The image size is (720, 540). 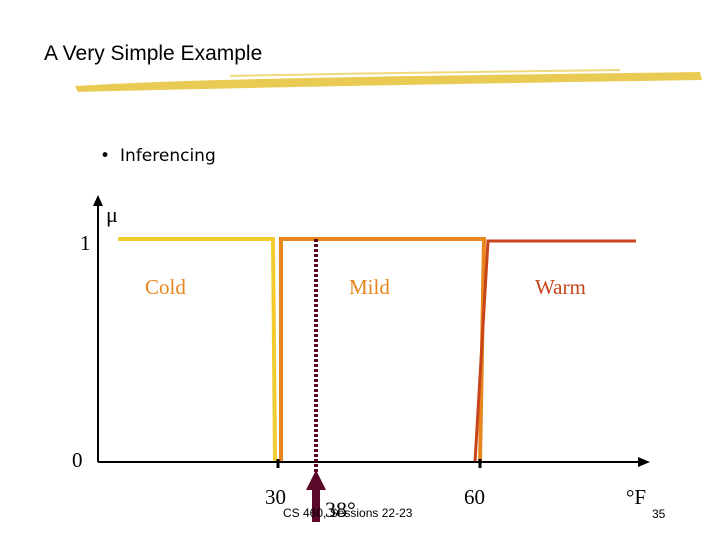 I want to click on marker-arrowhead, so click(x=316, y=480).